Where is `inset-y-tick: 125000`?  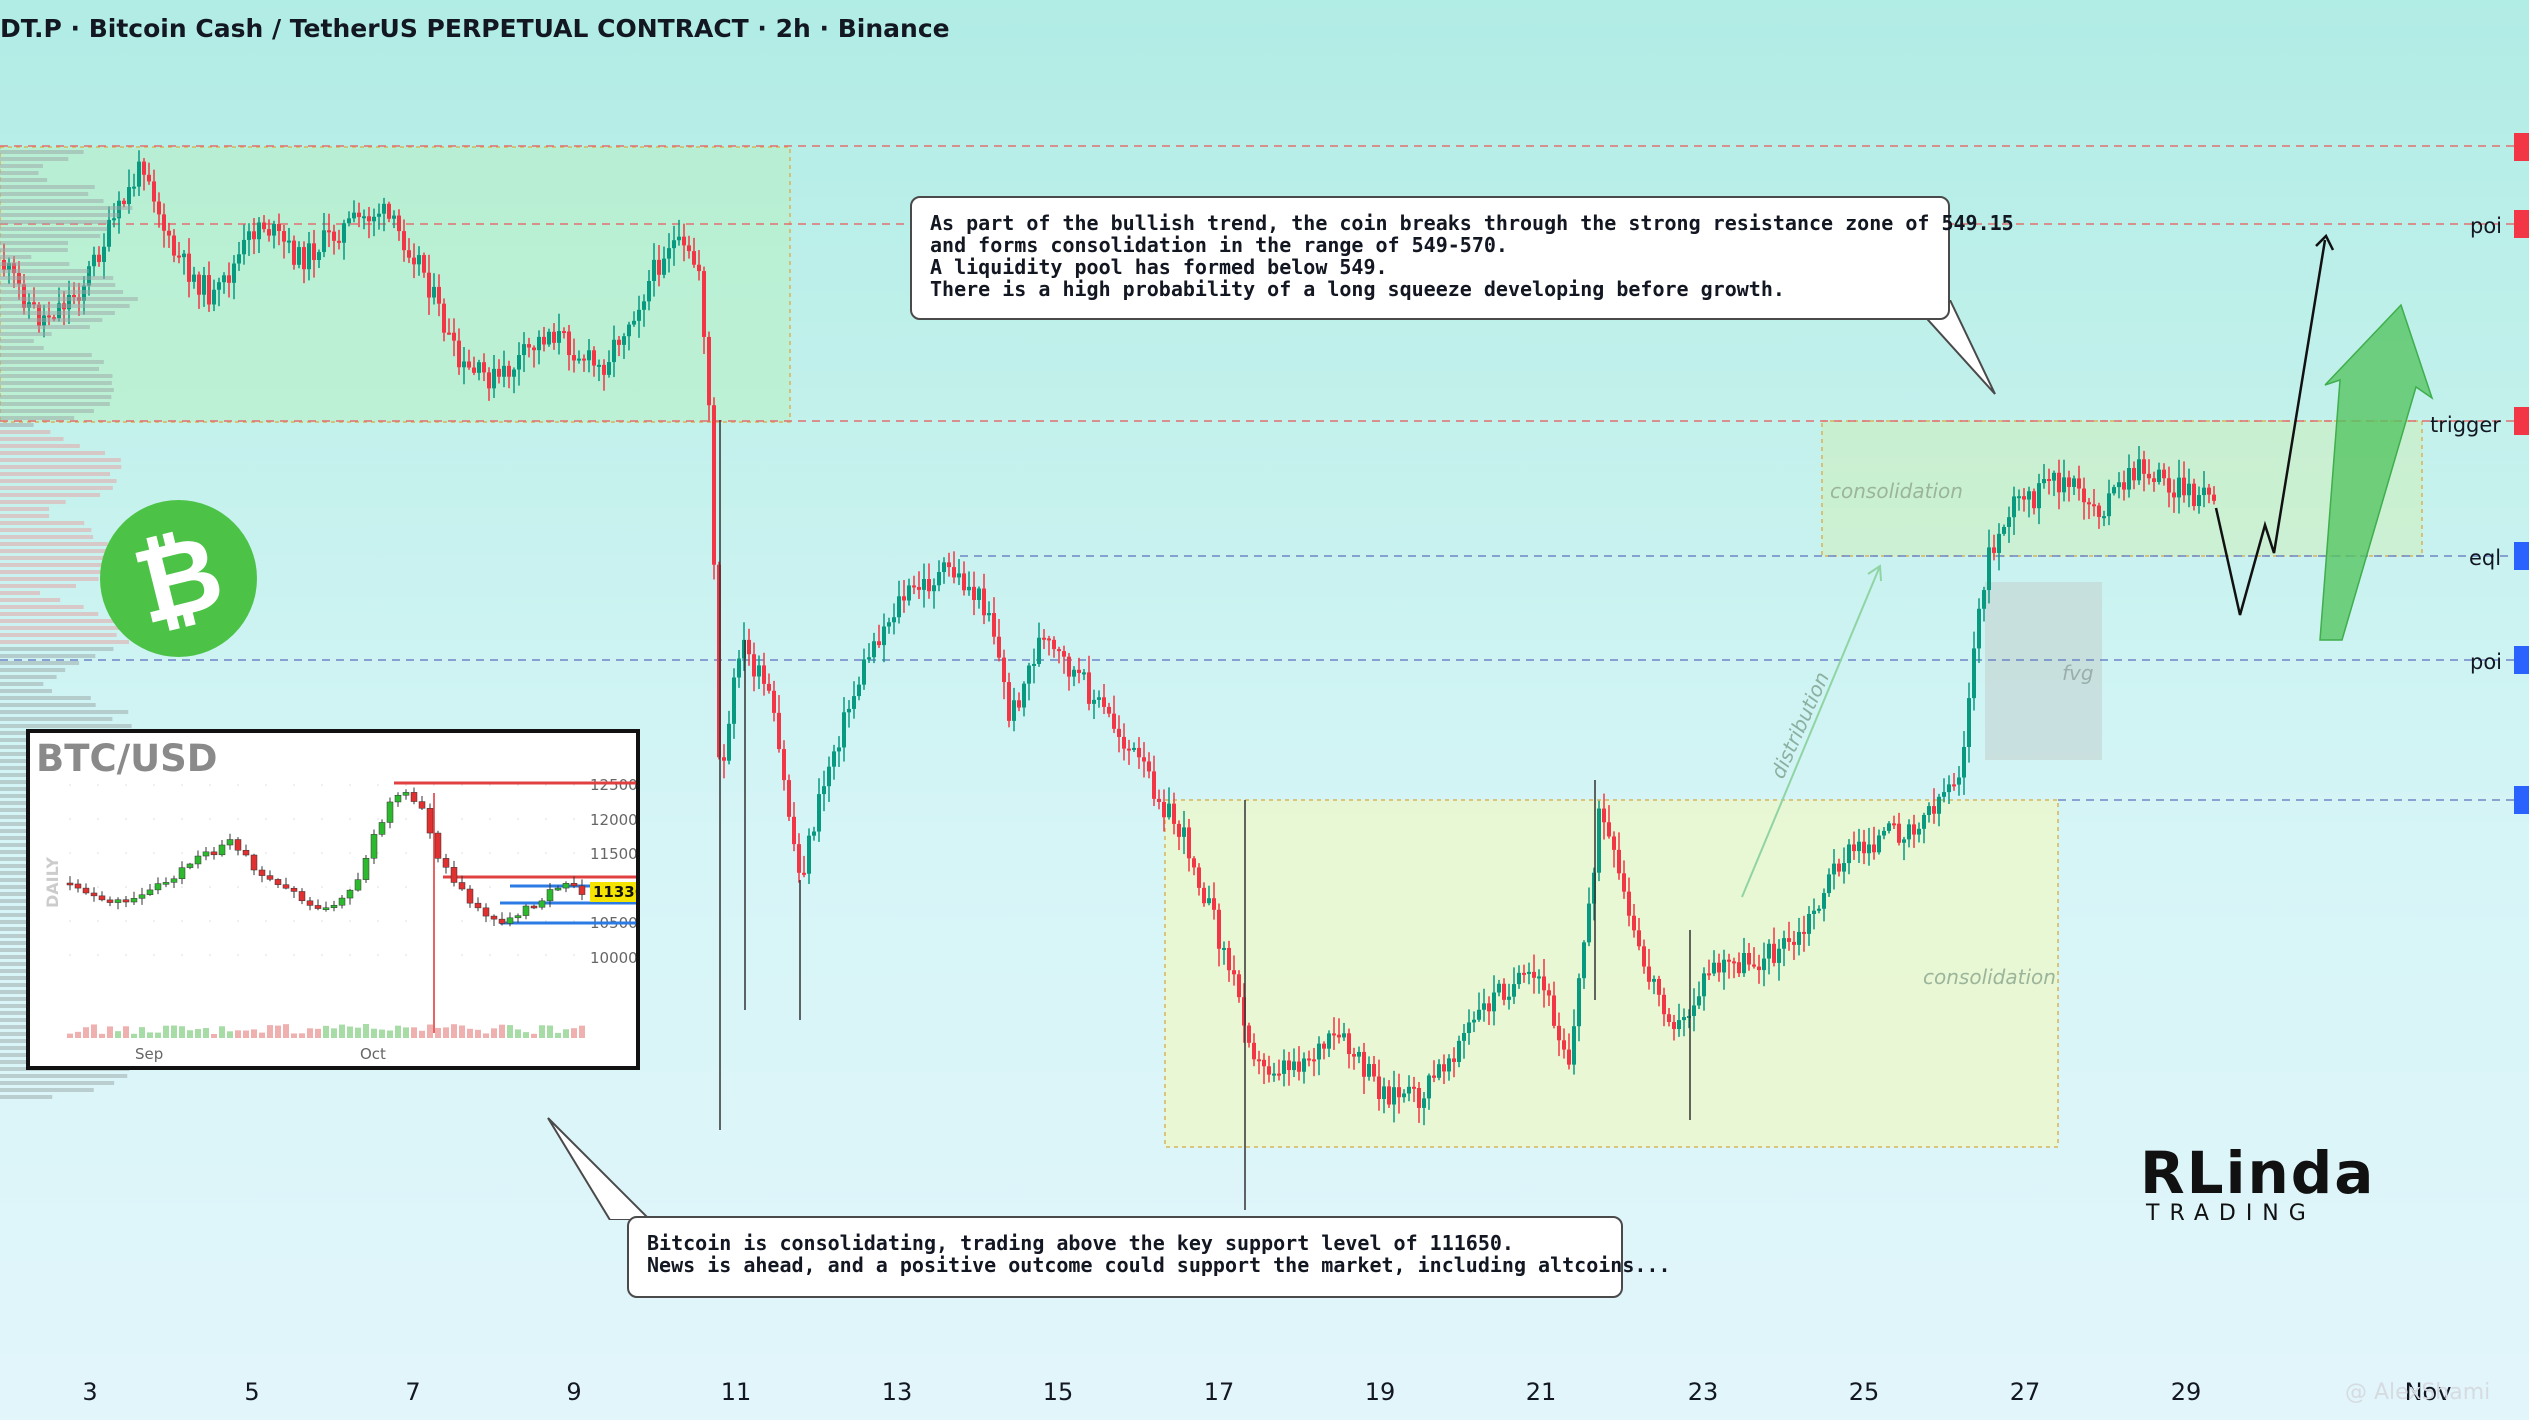 inset-y-tick: 125000 is located at coordinates (613, 785).